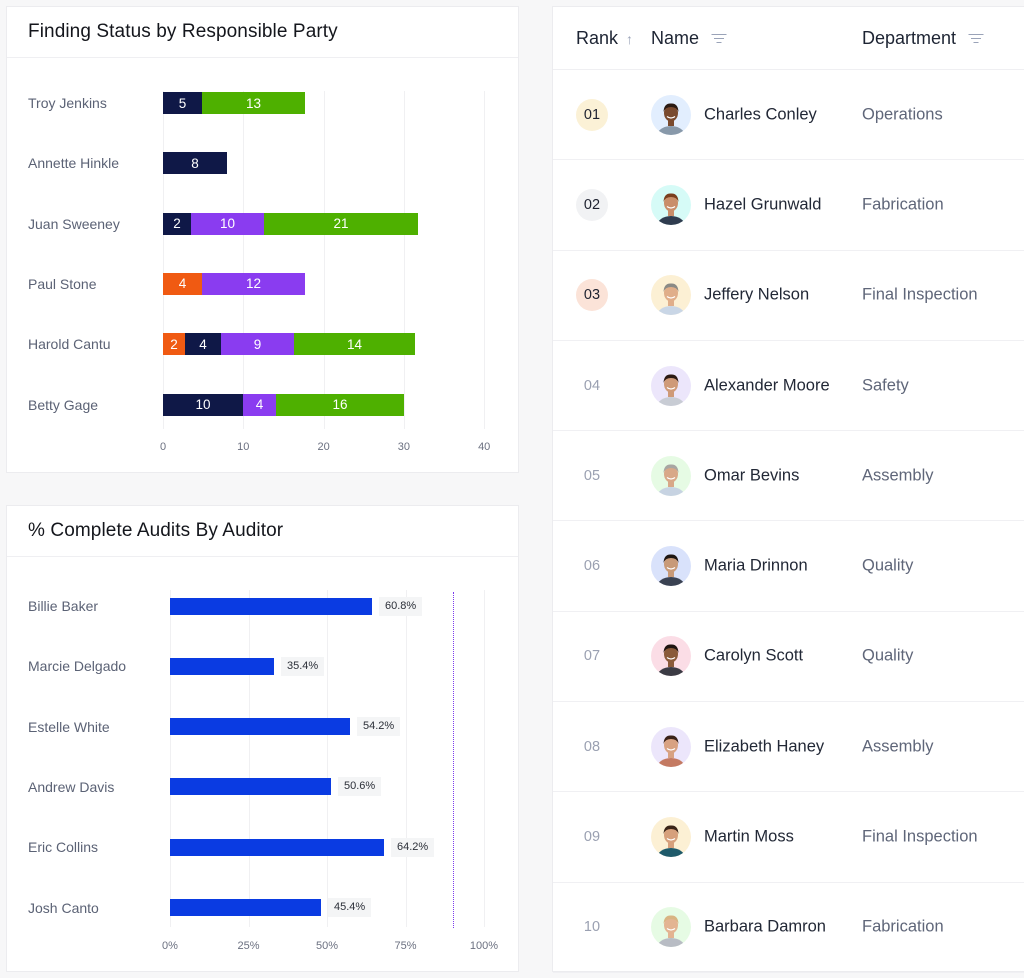 The height and width of the screenshot is (978, 1024). I want to click on person-name: Hazel Grunwald, so click(763, 204).